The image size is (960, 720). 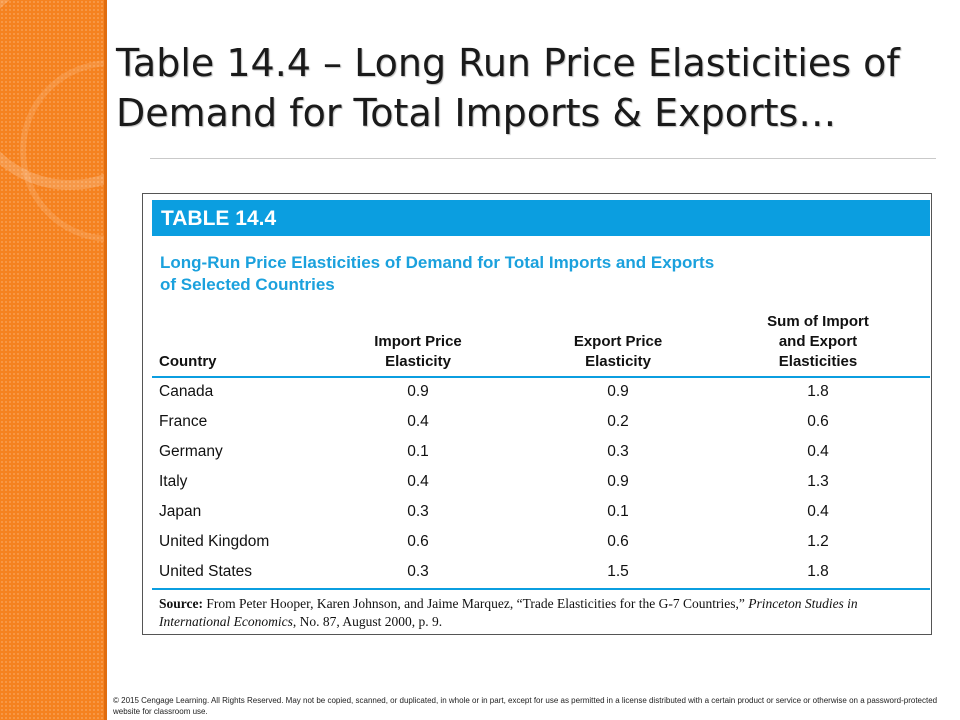 What do you see at coordinates (541, 422) in the screenshot?
I see `table-row: France 0.4 0.2 0.6` at bounding box center [541, 422].